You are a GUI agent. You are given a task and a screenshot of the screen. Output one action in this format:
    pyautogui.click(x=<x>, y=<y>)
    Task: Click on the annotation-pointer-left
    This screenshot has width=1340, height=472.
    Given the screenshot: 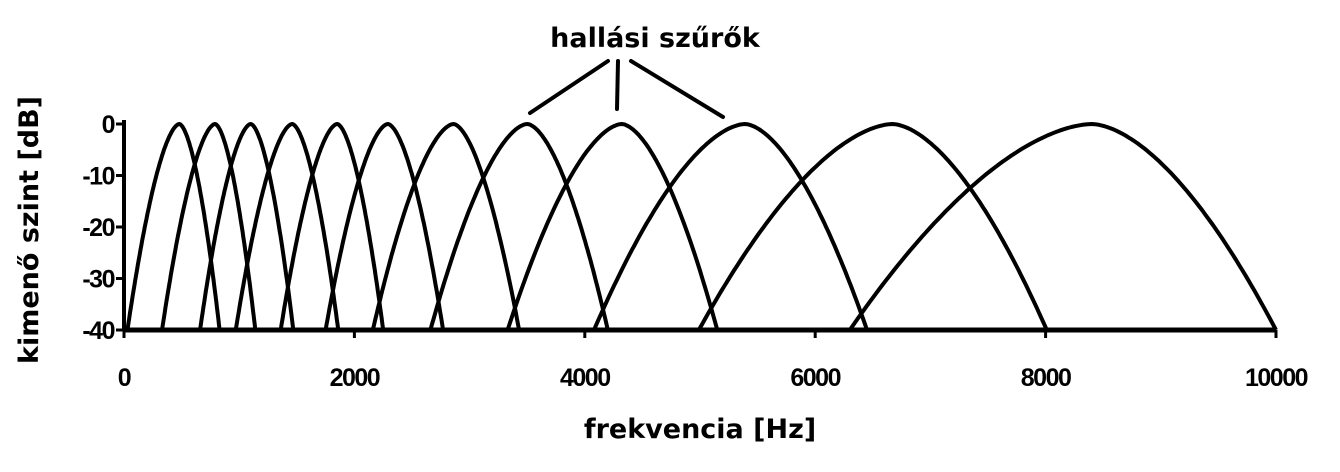 What is the action you would take?
    pyautogui.click(x=569, y=87)
    